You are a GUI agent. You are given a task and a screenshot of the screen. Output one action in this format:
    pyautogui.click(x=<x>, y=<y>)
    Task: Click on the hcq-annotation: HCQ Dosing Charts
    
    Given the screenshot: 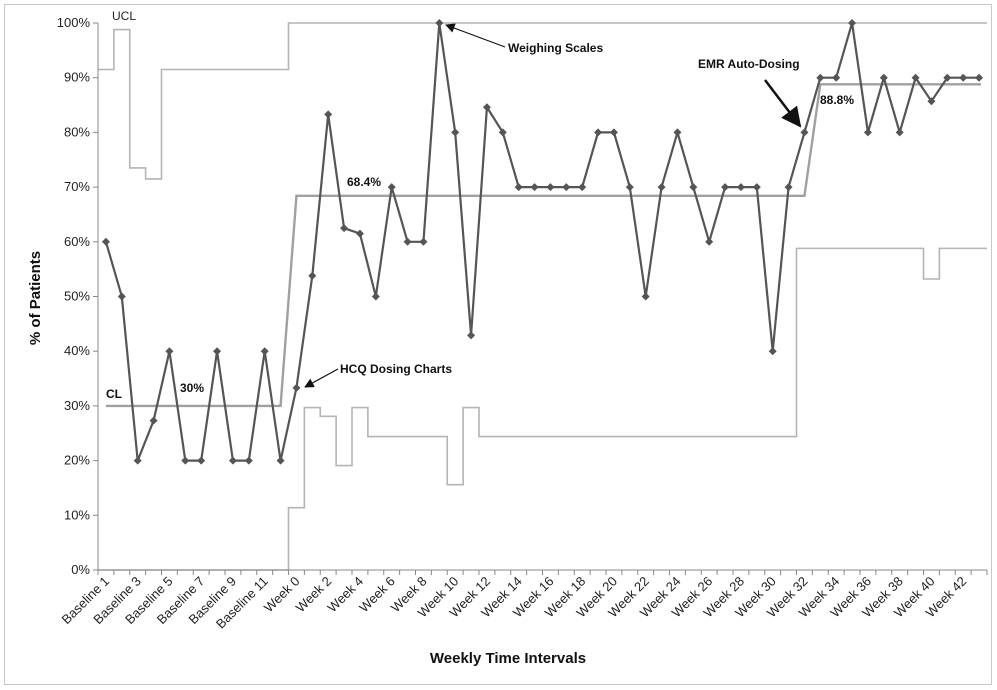 What is the action you would take?
    pyautogui.click(x=396, y=369)
    